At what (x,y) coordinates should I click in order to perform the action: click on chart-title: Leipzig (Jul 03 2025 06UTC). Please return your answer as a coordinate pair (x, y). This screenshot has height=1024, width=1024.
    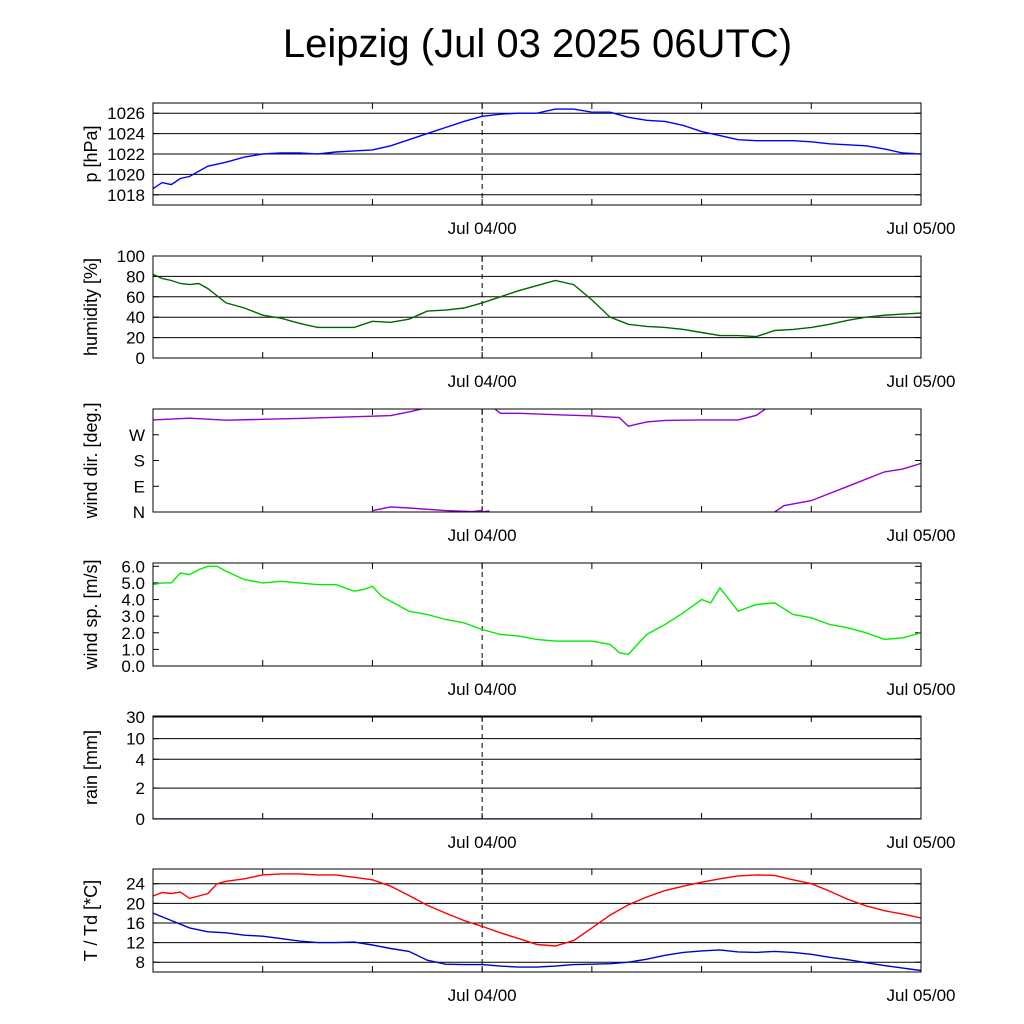
    Looking at the image, I should click on (537, 44).